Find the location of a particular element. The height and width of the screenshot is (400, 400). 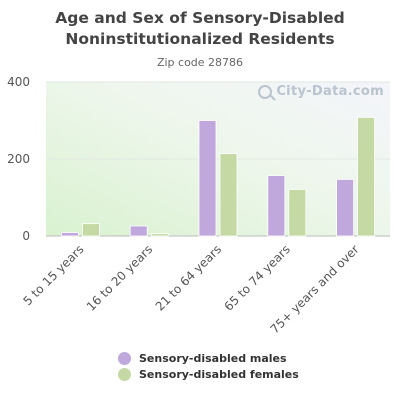

legend-swatch-females is located at coordinates (124, 374).